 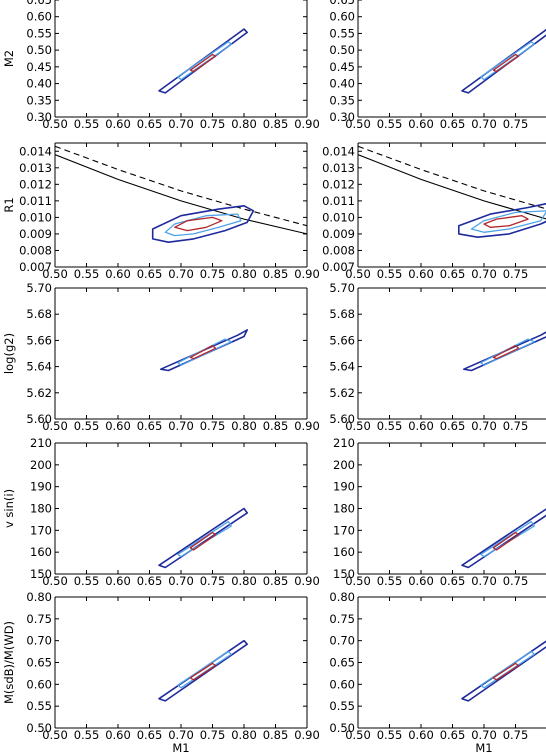 I want to click on y-tick-label: 0.007, so click(x=338, y=267).